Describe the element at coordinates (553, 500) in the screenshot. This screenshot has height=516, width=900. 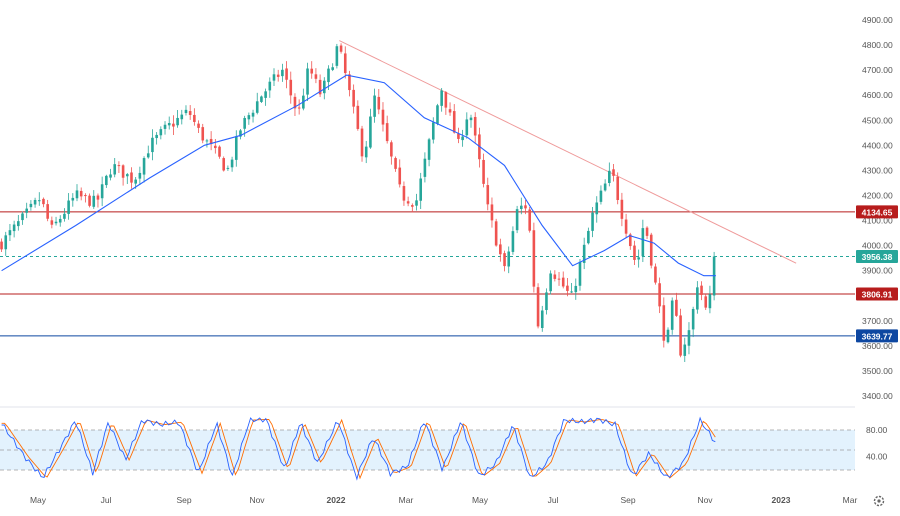
I see `x-tick-label: Jul` at that location.